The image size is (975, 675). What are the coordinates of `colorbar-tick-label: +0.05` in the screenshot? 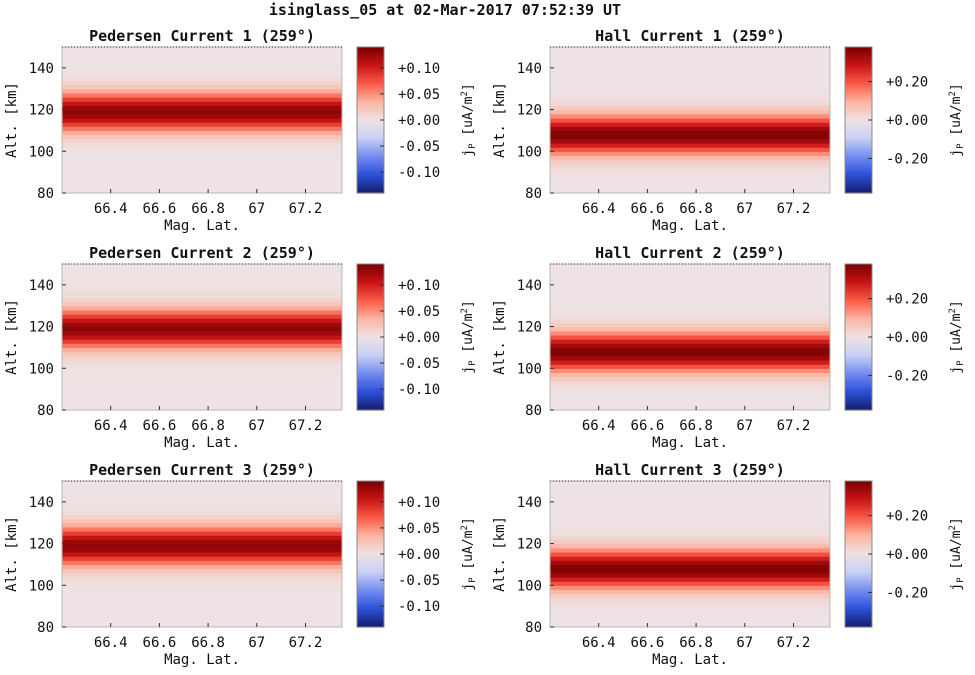 It's located at (419, 312).